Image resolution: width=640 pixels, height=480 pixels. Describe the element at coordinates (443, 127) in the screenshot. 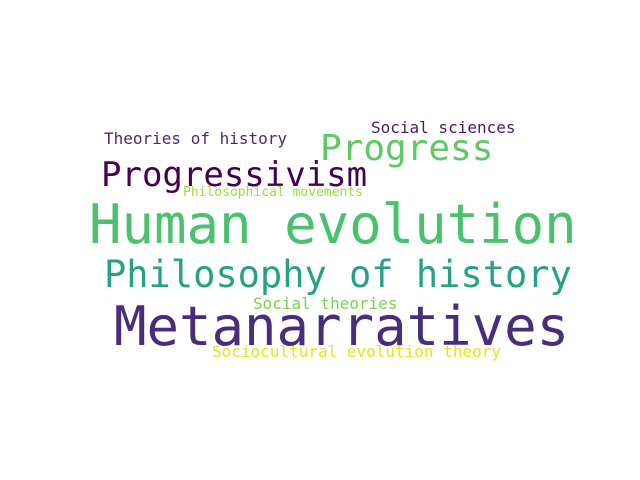

I see `word-social-sciences: Social sciences` at that location.